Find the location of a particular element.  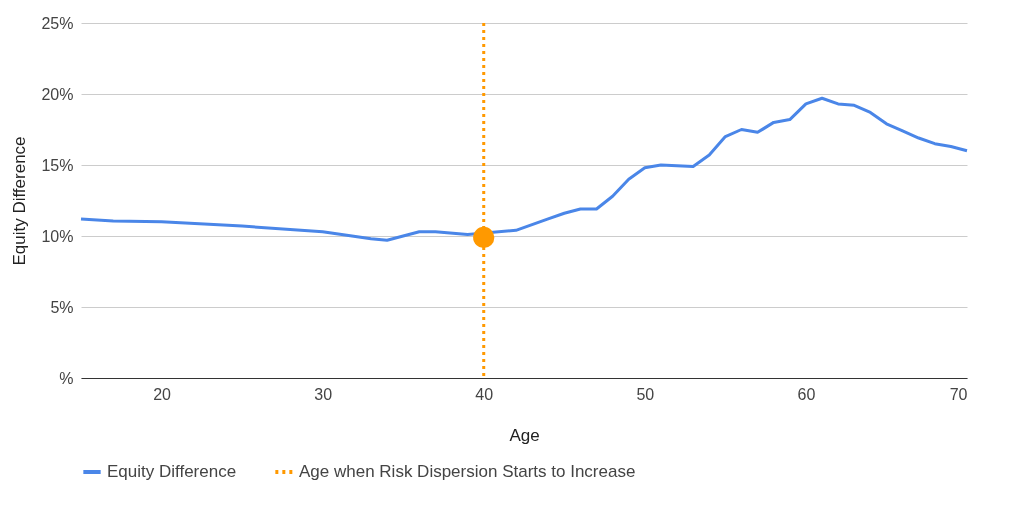

y-tick-label: 25% is located at coordinates (57, 23).